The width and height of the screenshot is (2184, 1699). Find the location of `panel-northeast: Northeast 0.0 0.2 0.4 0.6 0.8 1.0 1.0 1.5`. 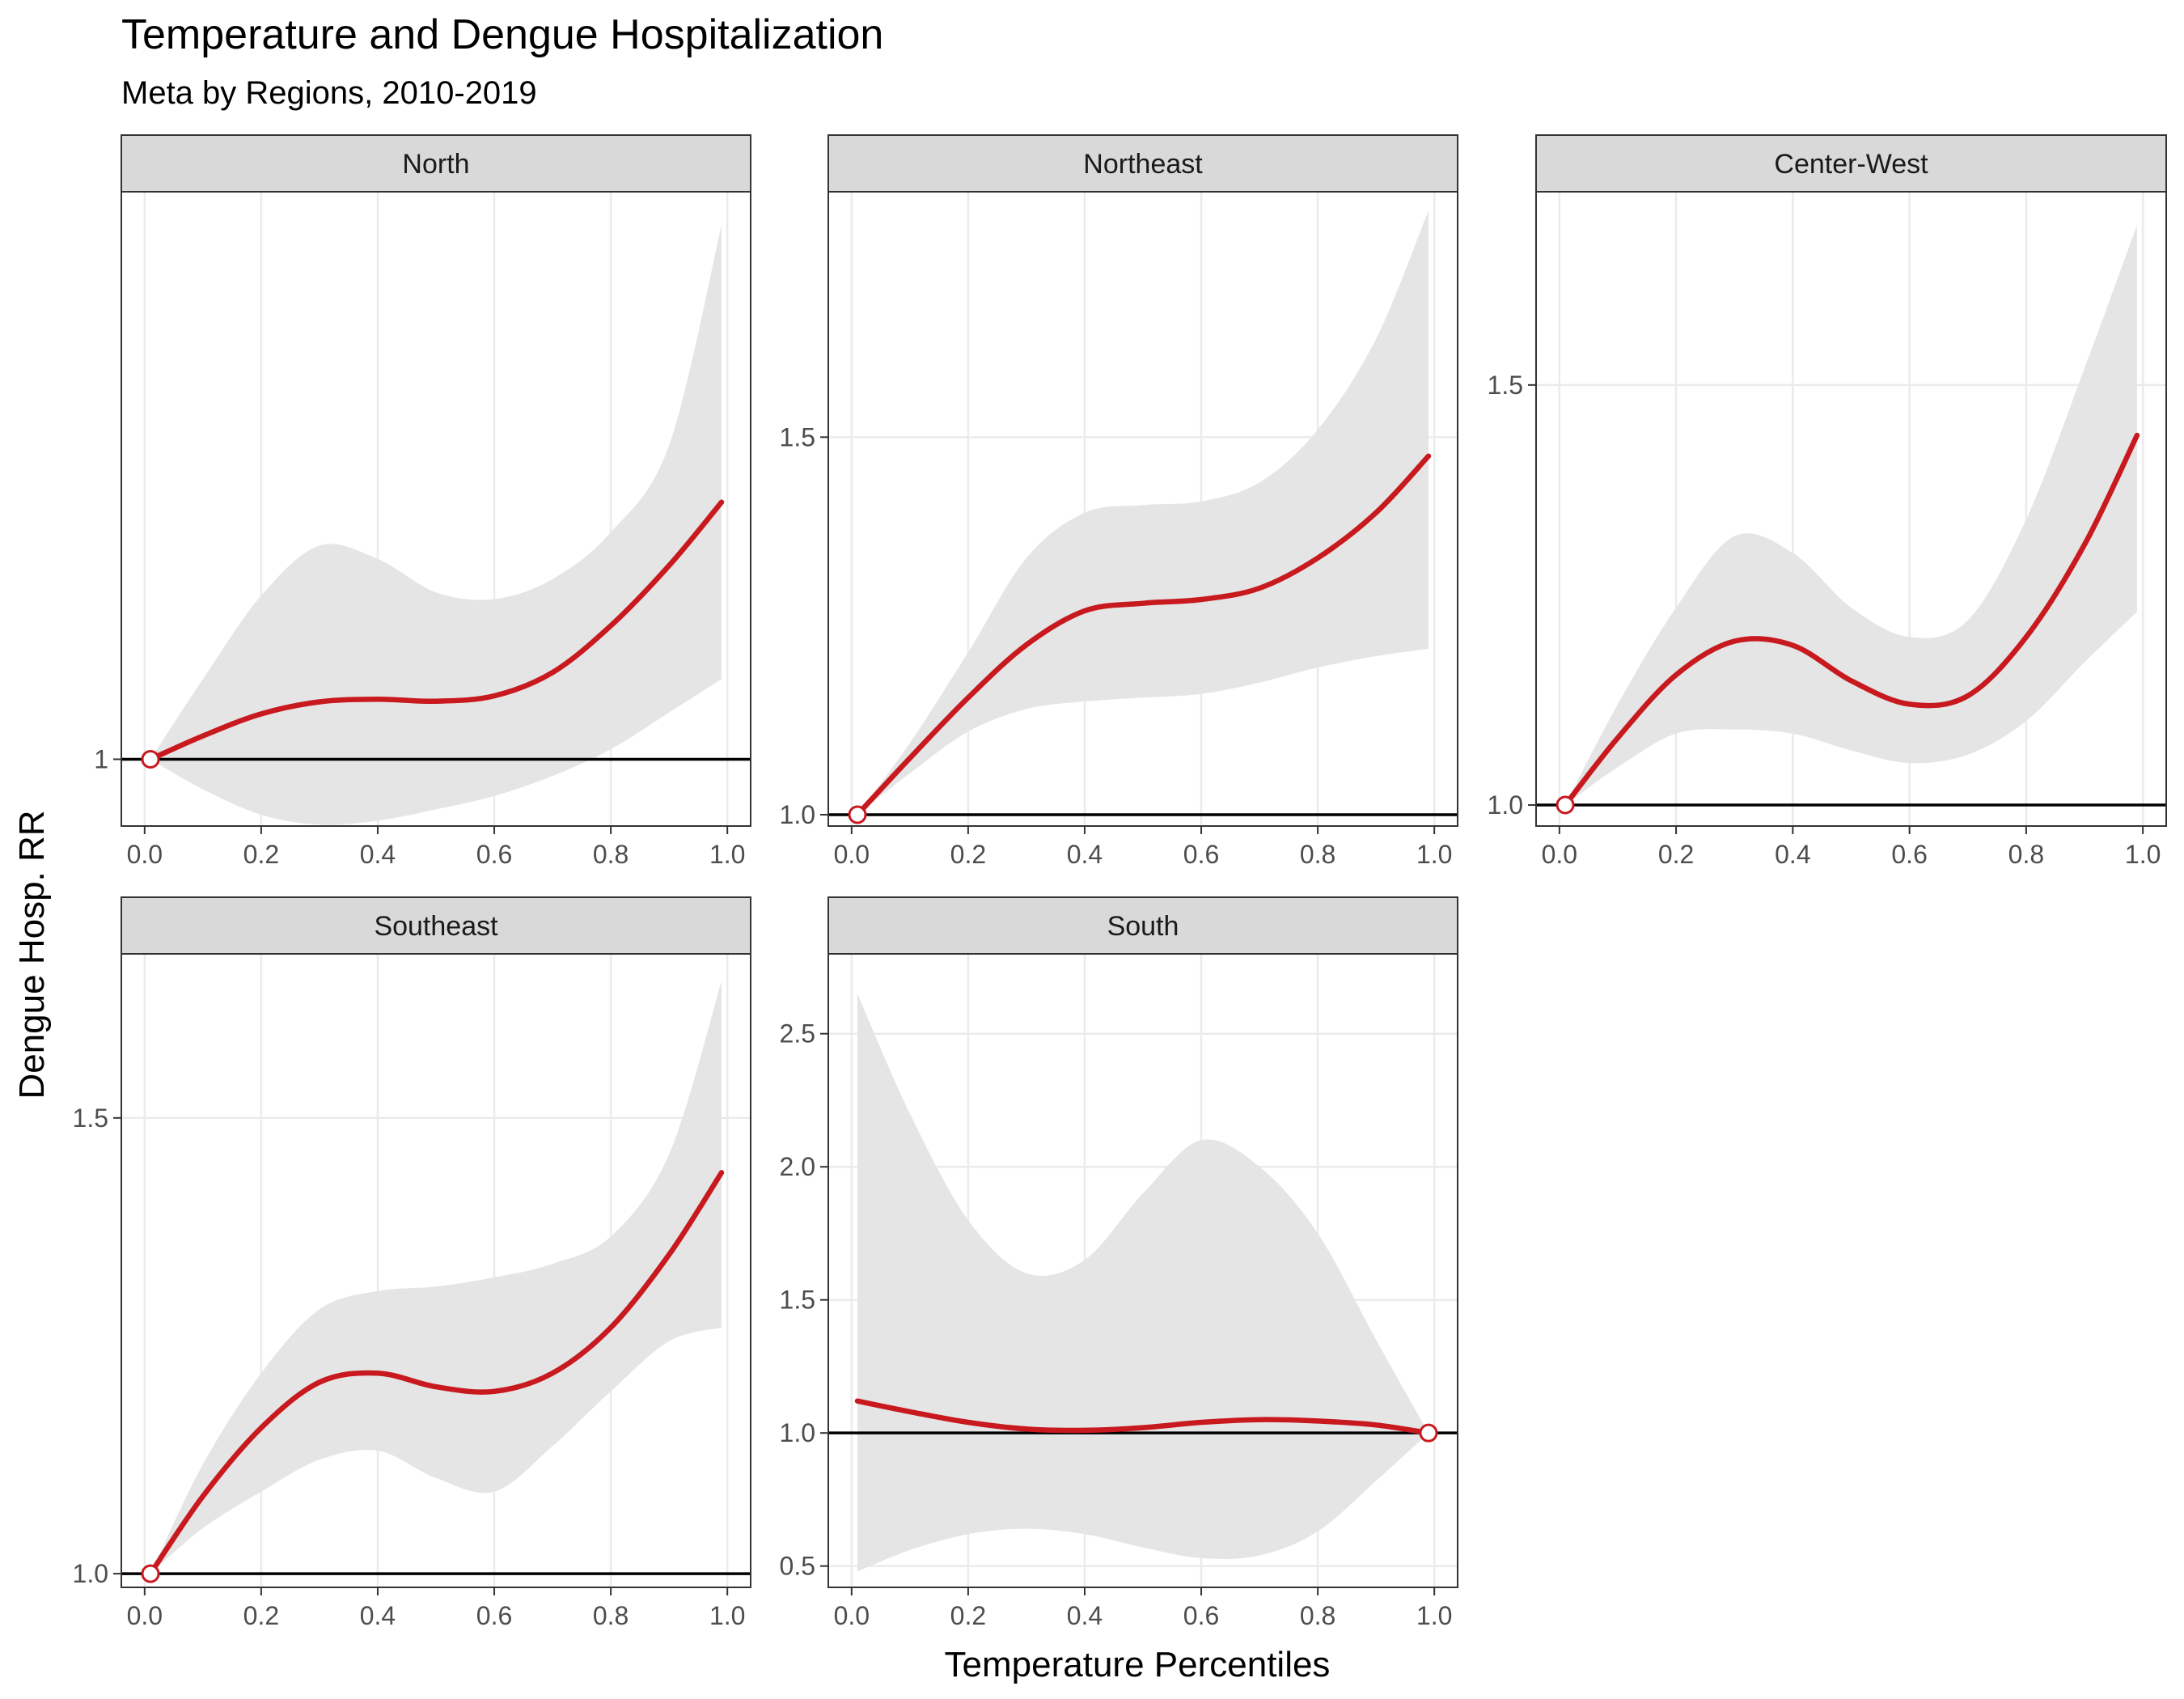

panel-northeast: Northeast 0.0 0.2 0.4 0.6 0.8 1.0 1.0 1.5 is located at coordinates (1119, 502).